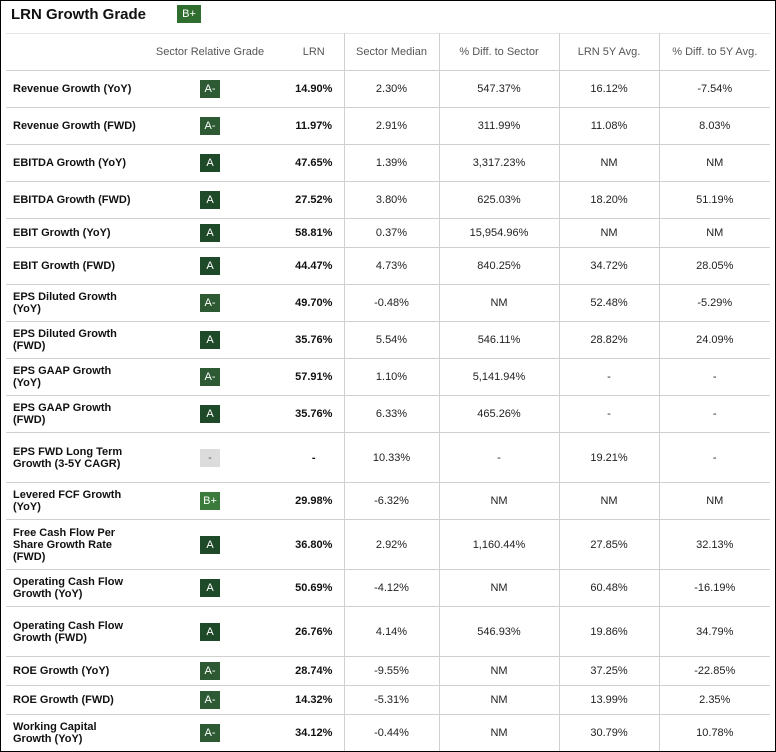 This screenshot has width=776, height=752. I want to click on metric-cell: EBITDA Growth (FWD), so click(71, 200).